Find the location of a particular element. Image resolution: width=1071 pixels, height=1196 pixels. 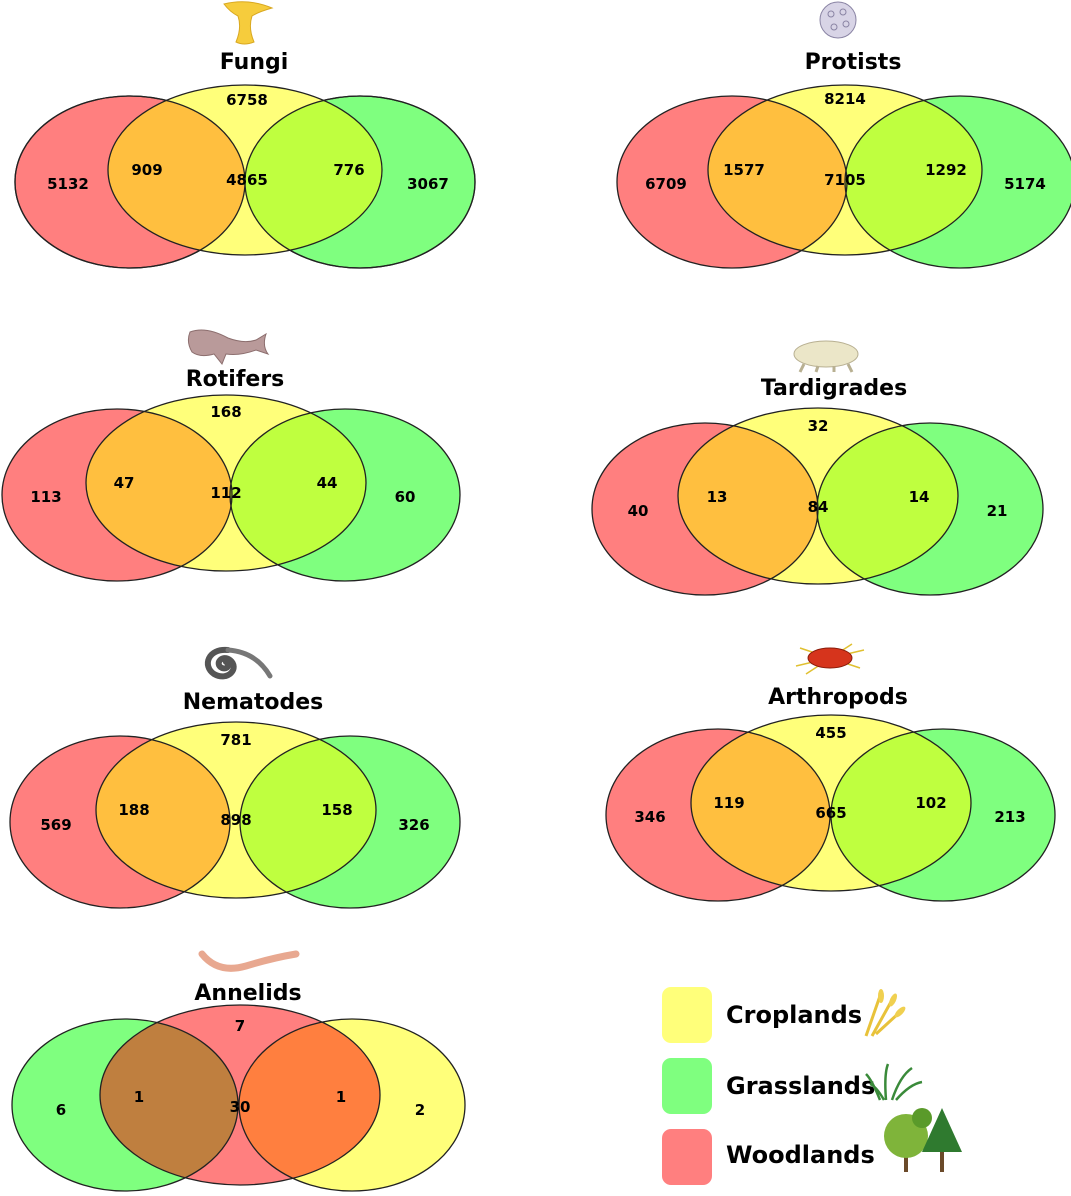

legend-label: Woodlands is located at coordinates (800, 1155).